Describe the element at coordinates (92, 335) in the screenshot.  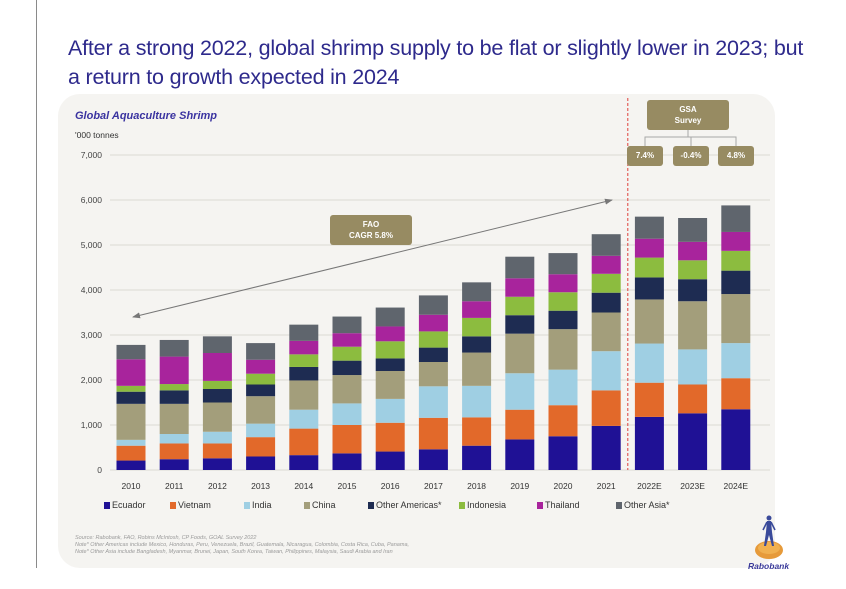
I see `y-tick-label: 3,000` at that location.